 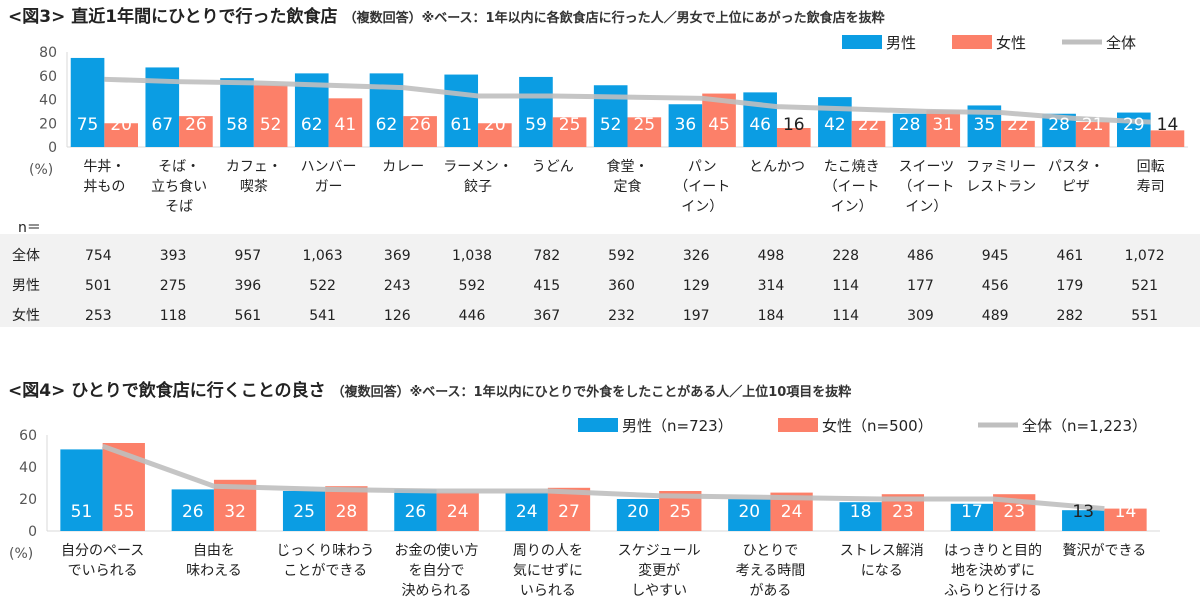 What do you see at coordinates (696, 316) in the screenshot?
I see `table-cell: 197` at bounding box center [696, 316].